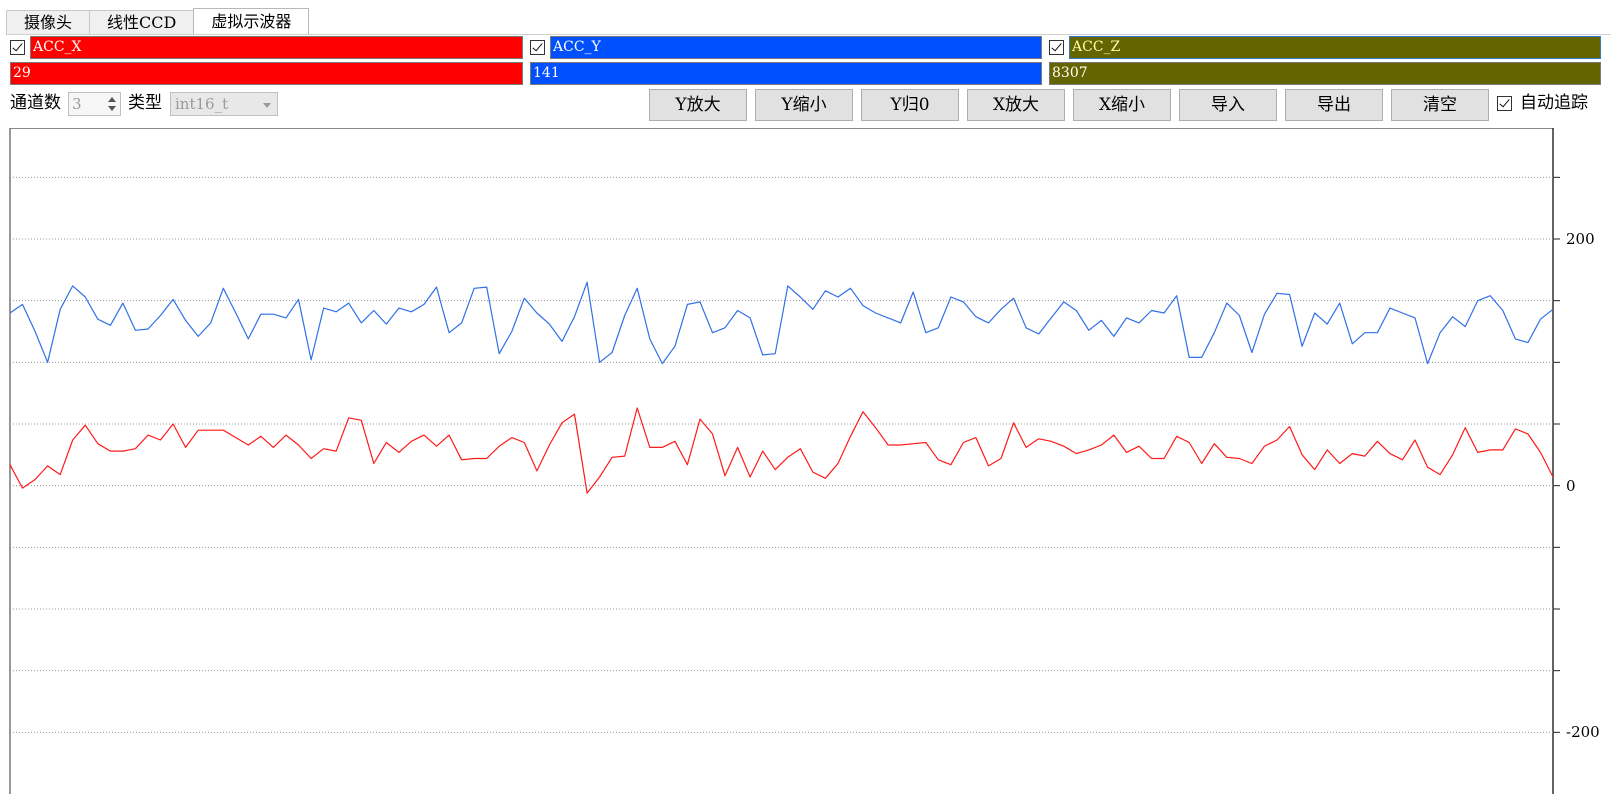 This screenshot has height=794, width=1611. What do you see at coordinates (145, 103) in the screenshot?
I see `type-label: 类型` at bounding box center [145, 103].